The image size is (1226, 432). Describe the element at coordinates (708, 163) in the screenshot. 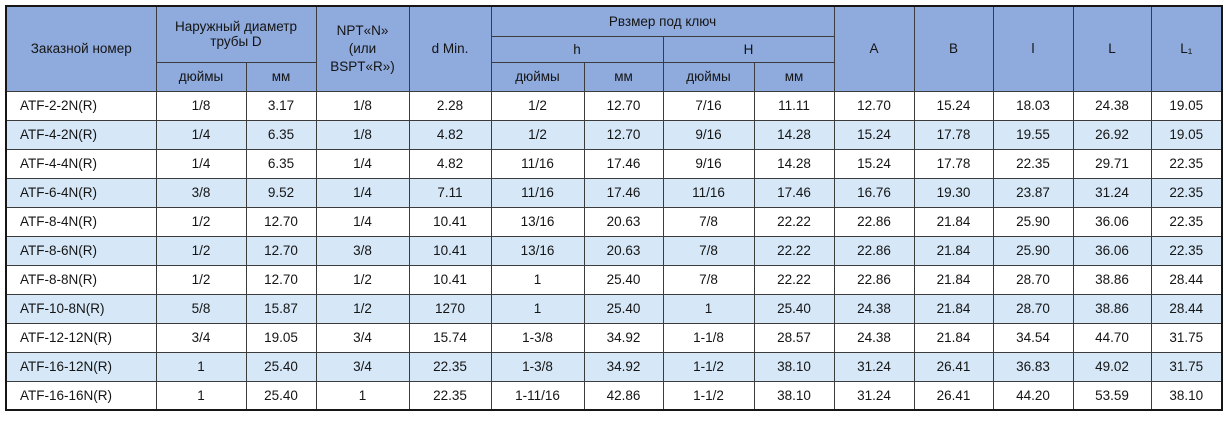

I see `cell-value: 9/16` at that location.